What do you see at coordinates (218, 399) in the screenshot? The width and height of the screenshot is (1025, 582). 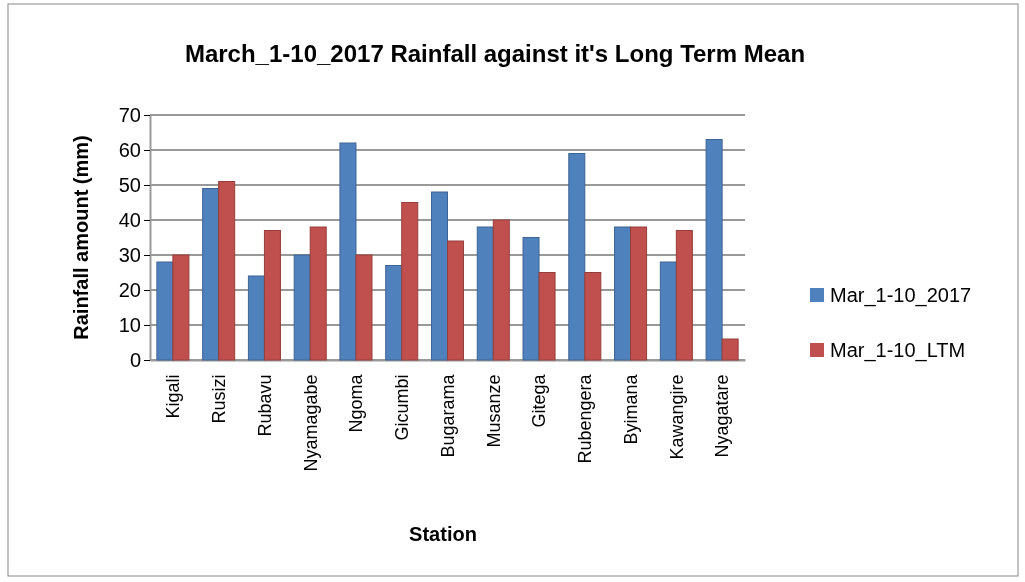 I see `x-tick-label: Rusizi` at bounding box center [218, 399].